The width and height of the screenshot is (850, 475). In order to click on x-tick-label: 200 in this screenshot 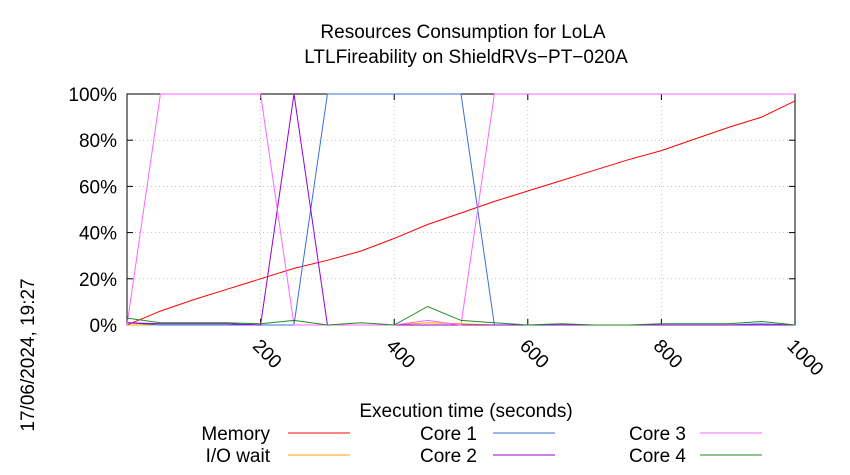, I will do `click(266, 354)`.